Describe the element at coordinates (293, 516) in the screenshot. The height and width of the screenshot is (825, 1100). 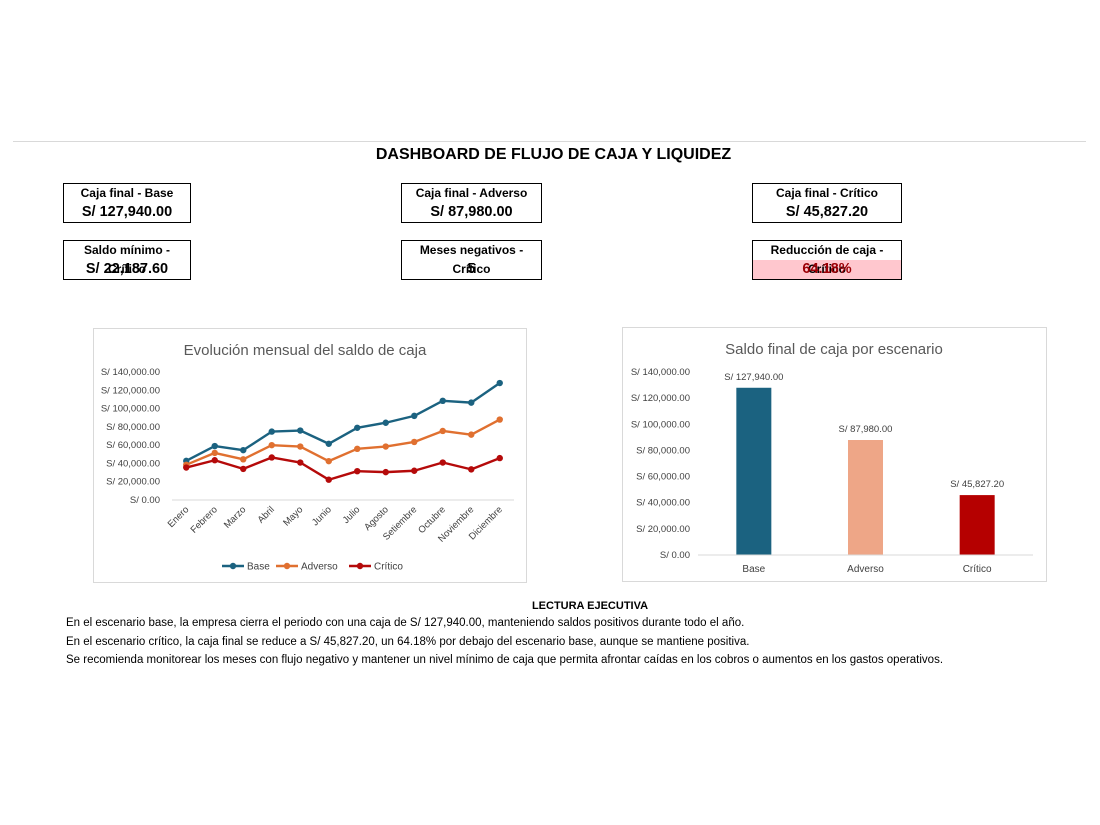
I see `x-tick-label: Mayo` at that location.